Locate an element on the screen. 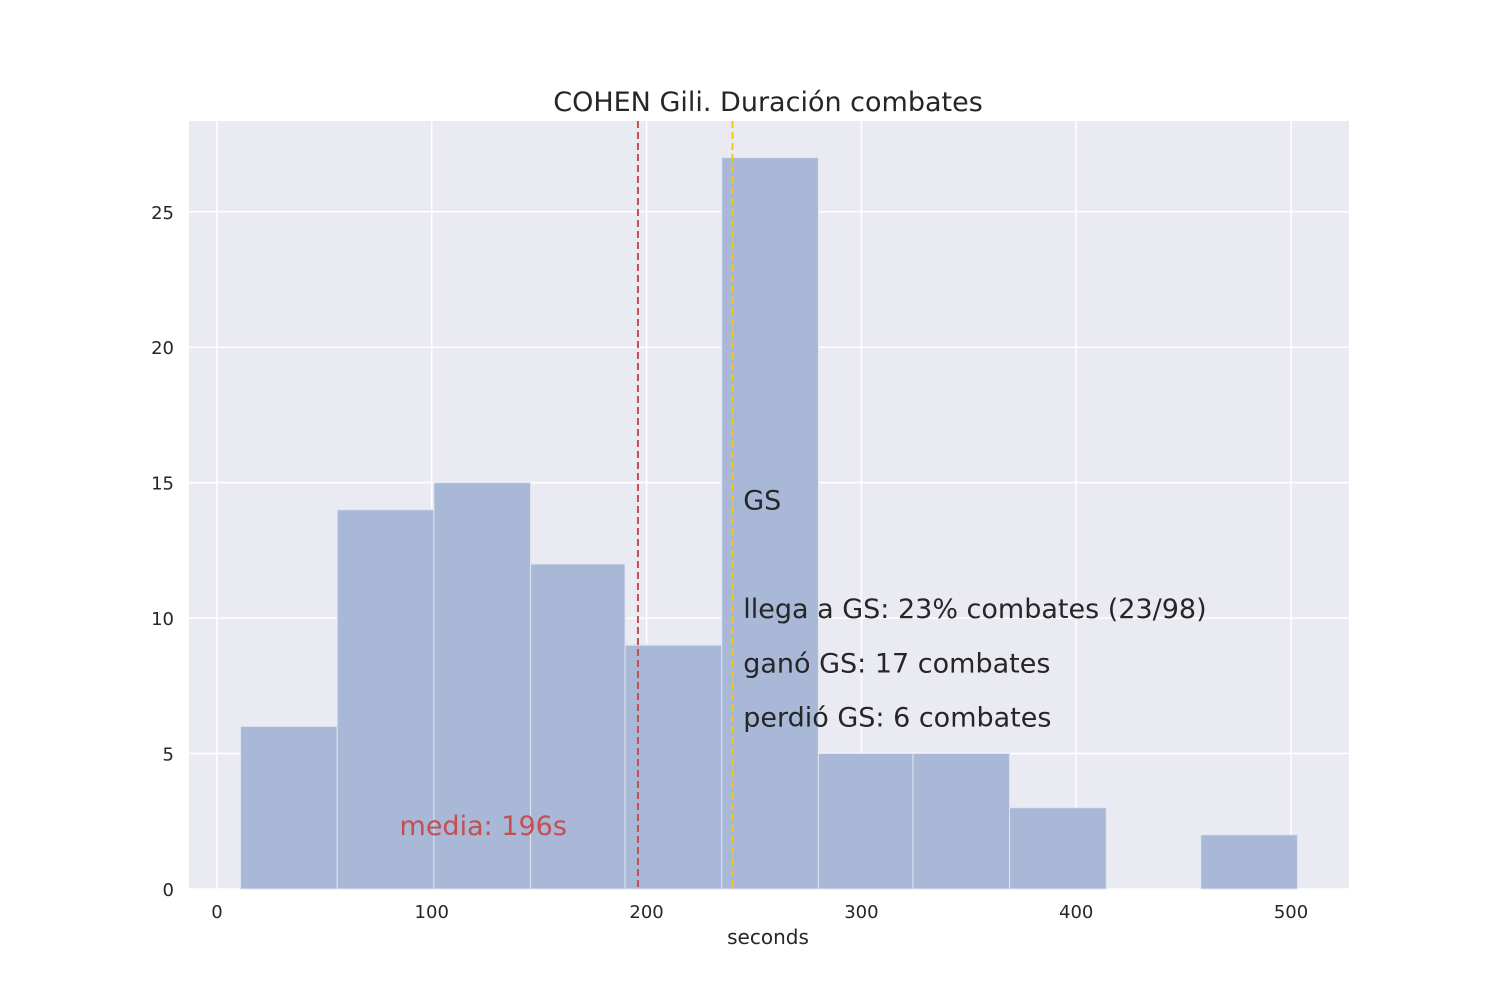 This screenshot has height=1000, width=1500. x-tick-label: 200 is located at coordinates (646, 912).